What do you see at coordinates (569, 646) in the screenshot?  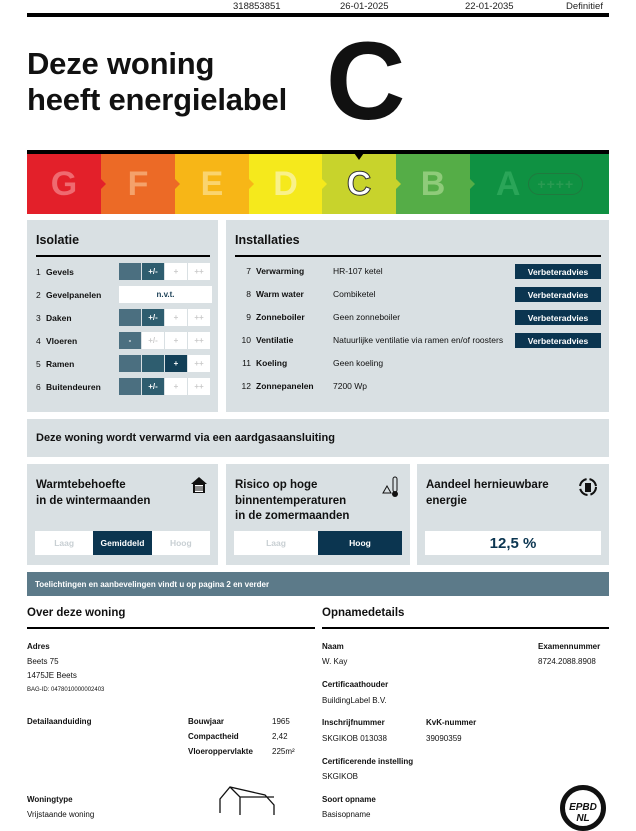 I see `exam-label: Examennummer` at bounding box center [569, 646].